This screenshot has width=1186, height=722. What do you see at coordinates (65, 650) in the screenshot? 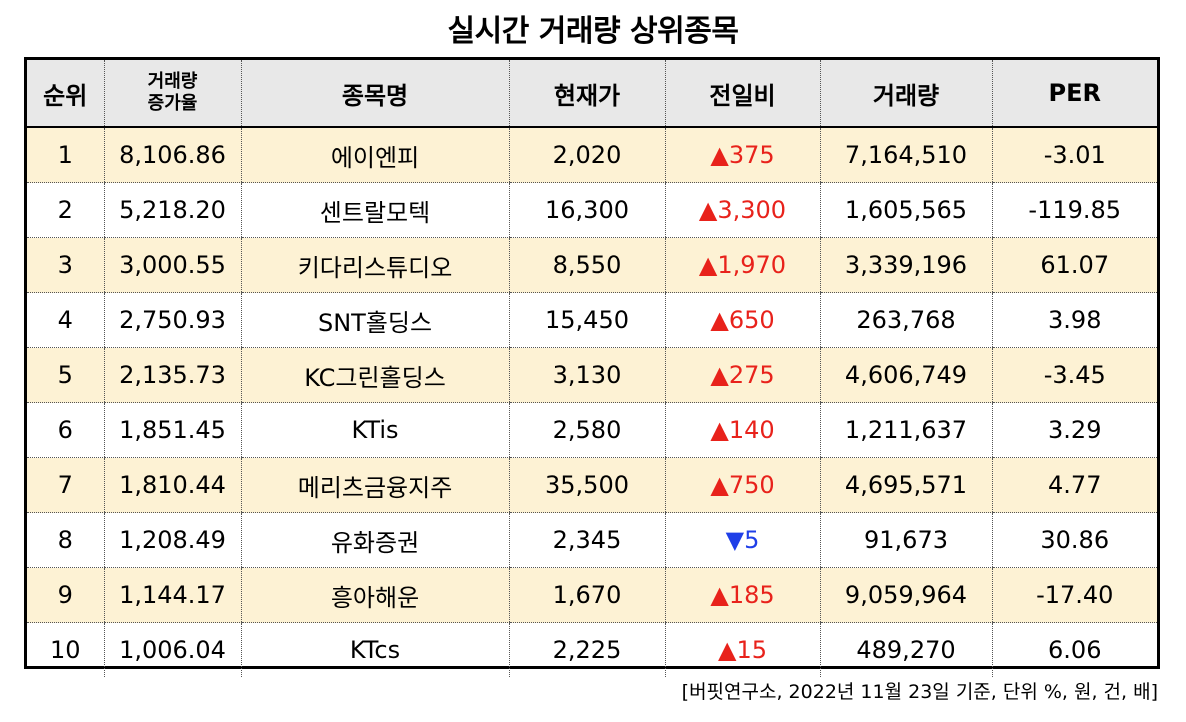
I see `cell-rank: 10` at bounding box center [65, 650].